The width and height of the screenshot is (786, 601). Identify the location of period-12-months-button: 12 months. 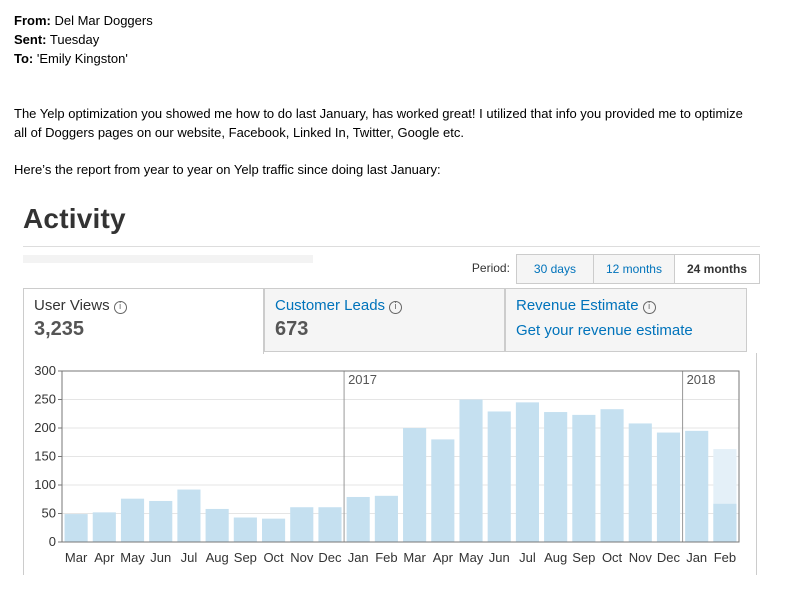
(633, 269).